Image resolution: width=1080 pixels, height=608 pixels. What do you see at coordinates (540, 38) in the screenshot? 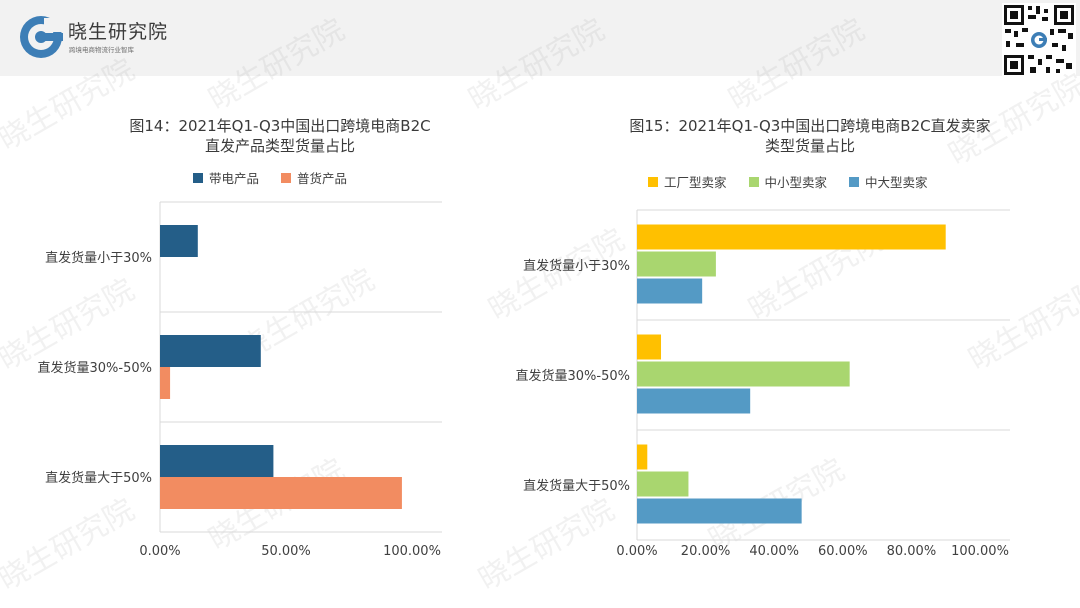
I see `header-bar: 晓生研究院 跨境电商物流行业智库` at bounding box center [540, 38].